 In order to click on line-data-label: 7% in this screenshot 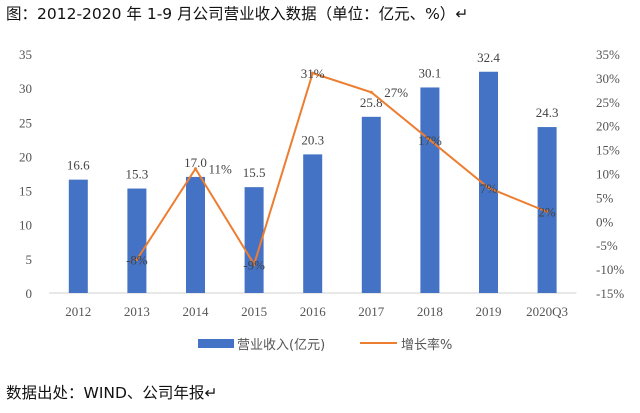, I will do `click(489, 188)`.